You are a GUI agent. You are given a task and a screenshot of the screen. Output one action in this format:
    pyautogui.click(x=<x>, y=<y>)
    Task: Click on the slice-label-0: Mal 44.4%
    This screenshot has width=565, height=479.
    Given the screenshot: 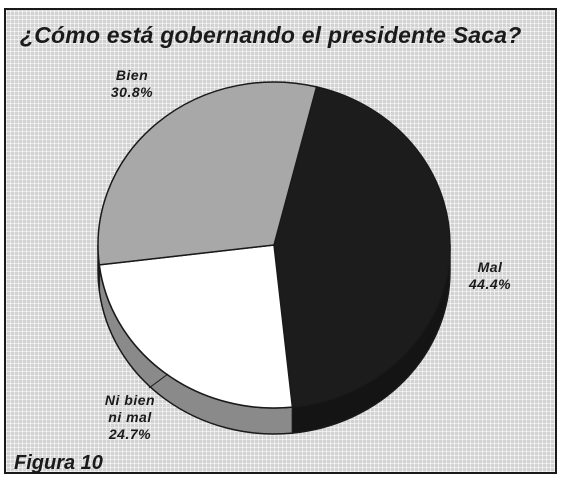 What is the action you would take?
    pyautogui.click(x=489, y=275)
    